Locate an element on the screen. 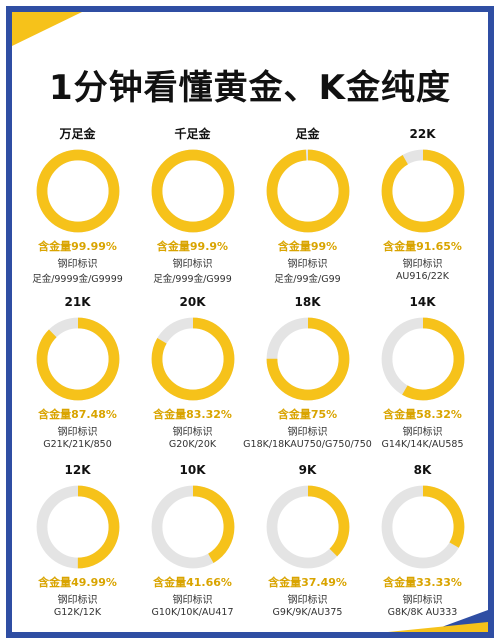  purity-label: 12K is located at coordinates (77, 470).